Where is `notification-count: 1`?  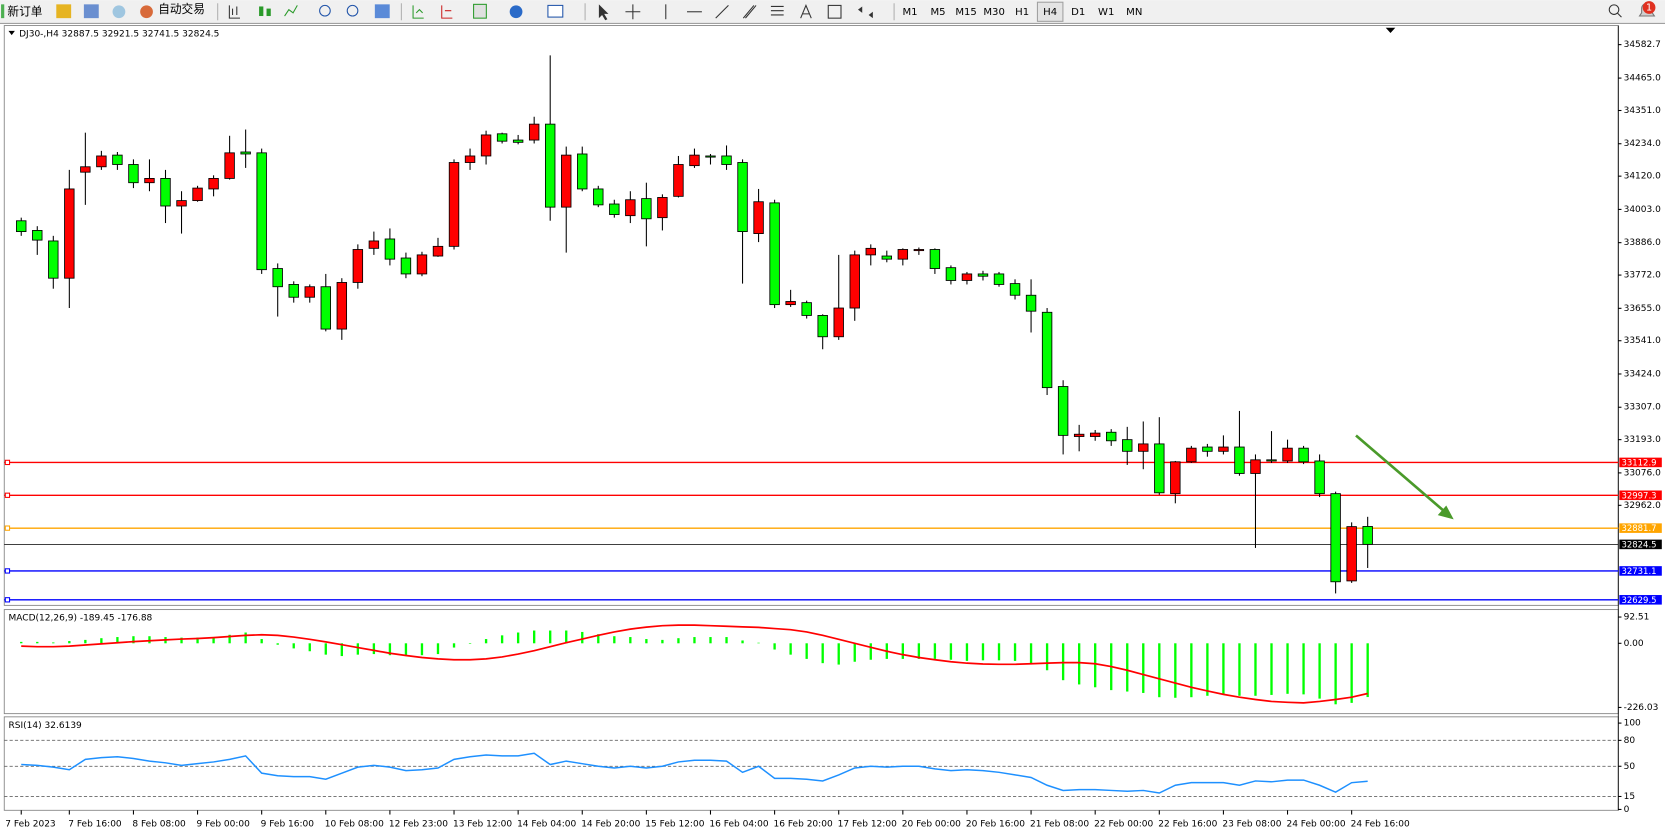
notification-count: 1 is located at coordinates (1649, 8).